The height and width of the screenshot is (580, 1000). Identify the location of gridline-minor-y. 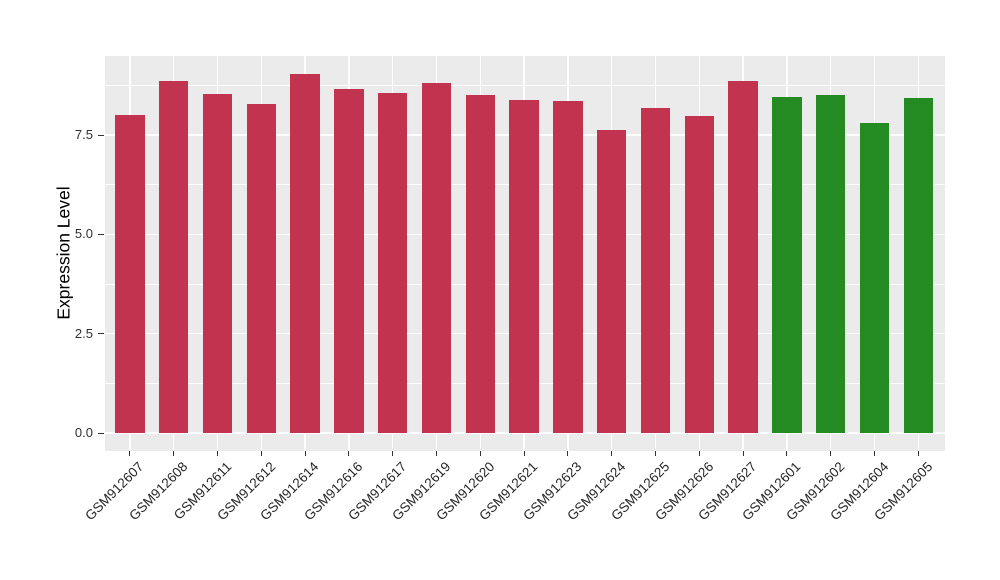
(525, 85).